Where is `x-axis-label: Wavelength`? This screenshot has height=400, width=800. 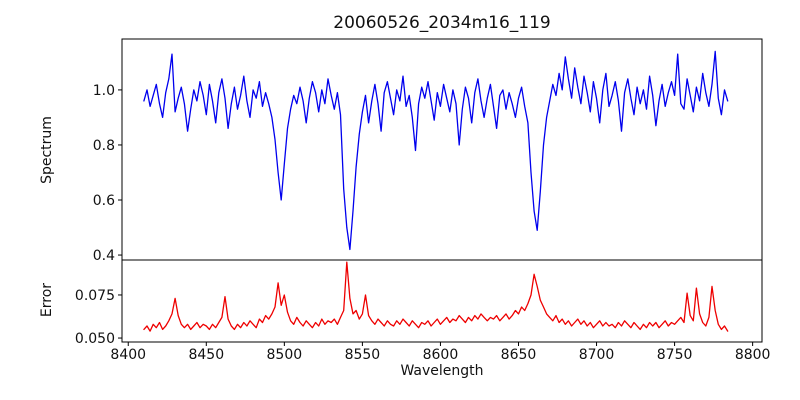
x-axis-label: Wavelength is located at coordinates (442, 371).